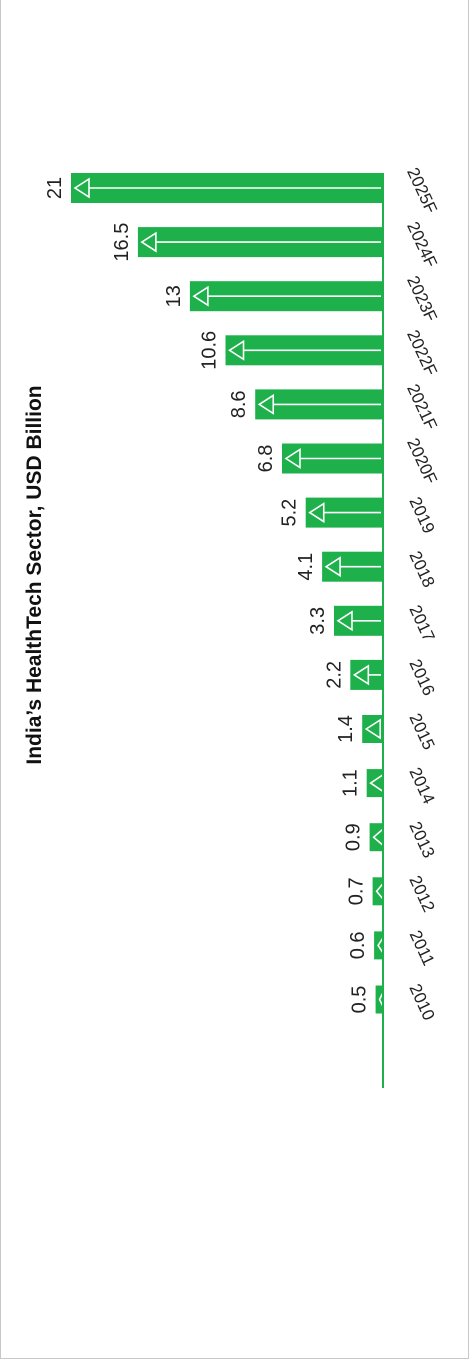 This screenshot has height=1359, width=469. I want to click on category-label-2011: 2011, so click(422, 947).